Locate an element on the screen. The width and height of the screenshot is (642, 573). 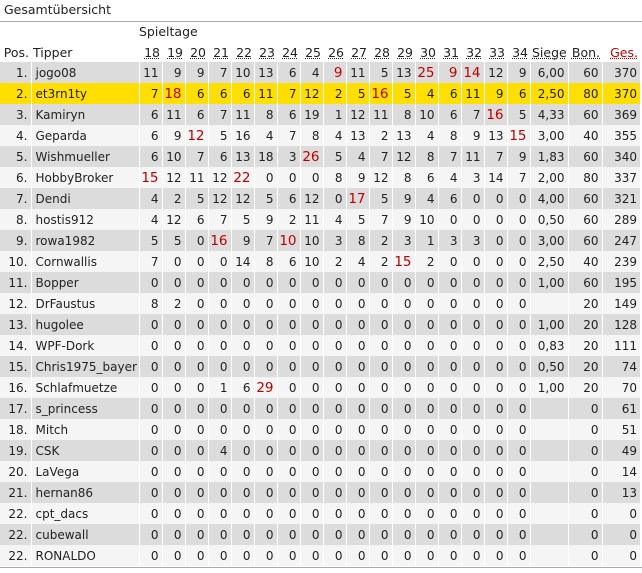
tipper-name: RONALDO is located at coordinates (84, 555).